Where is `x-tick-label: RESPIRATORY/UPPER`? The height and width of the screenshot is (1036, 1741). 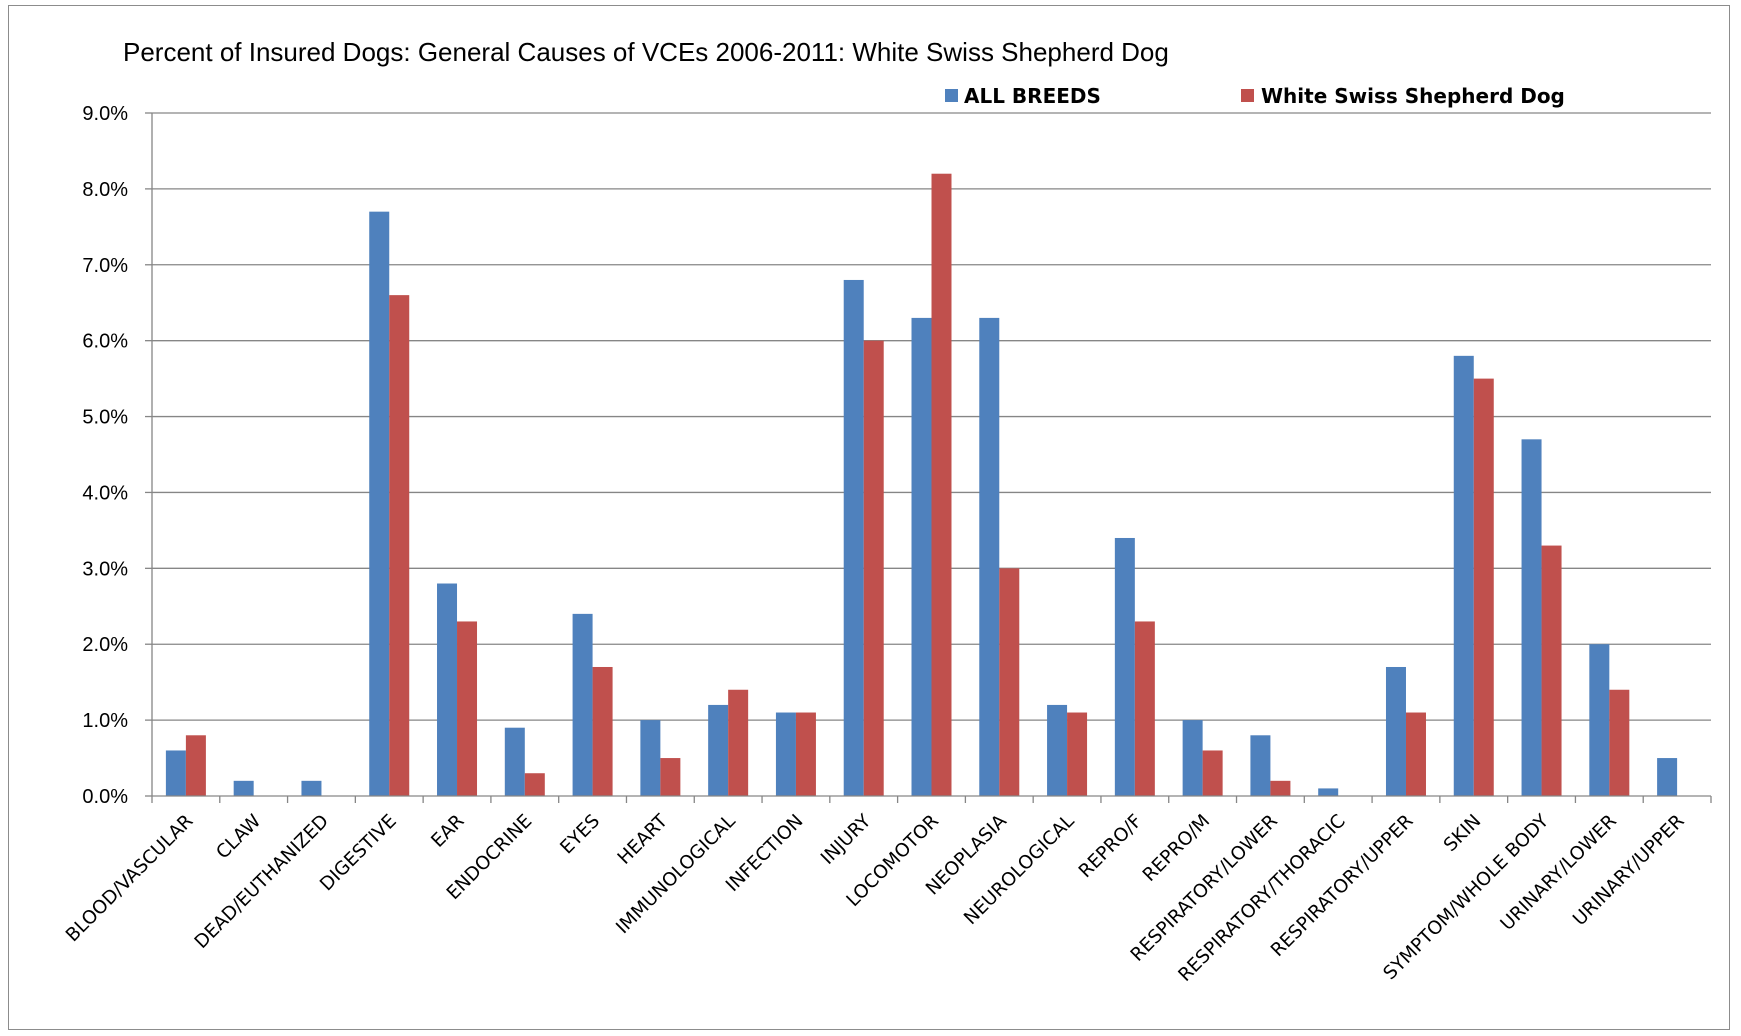 x-tick-label: RESPIRATORY/UPPER is located at coordinates (1342, 886).